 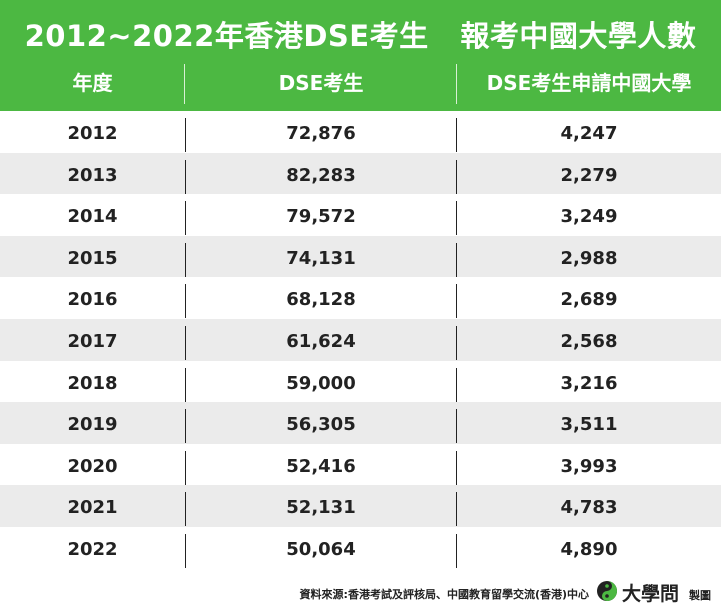 What do you see at coordinates (92, 549) in the screenshot?
I see `year-cell: 2022` at bounding box center [92, 549].